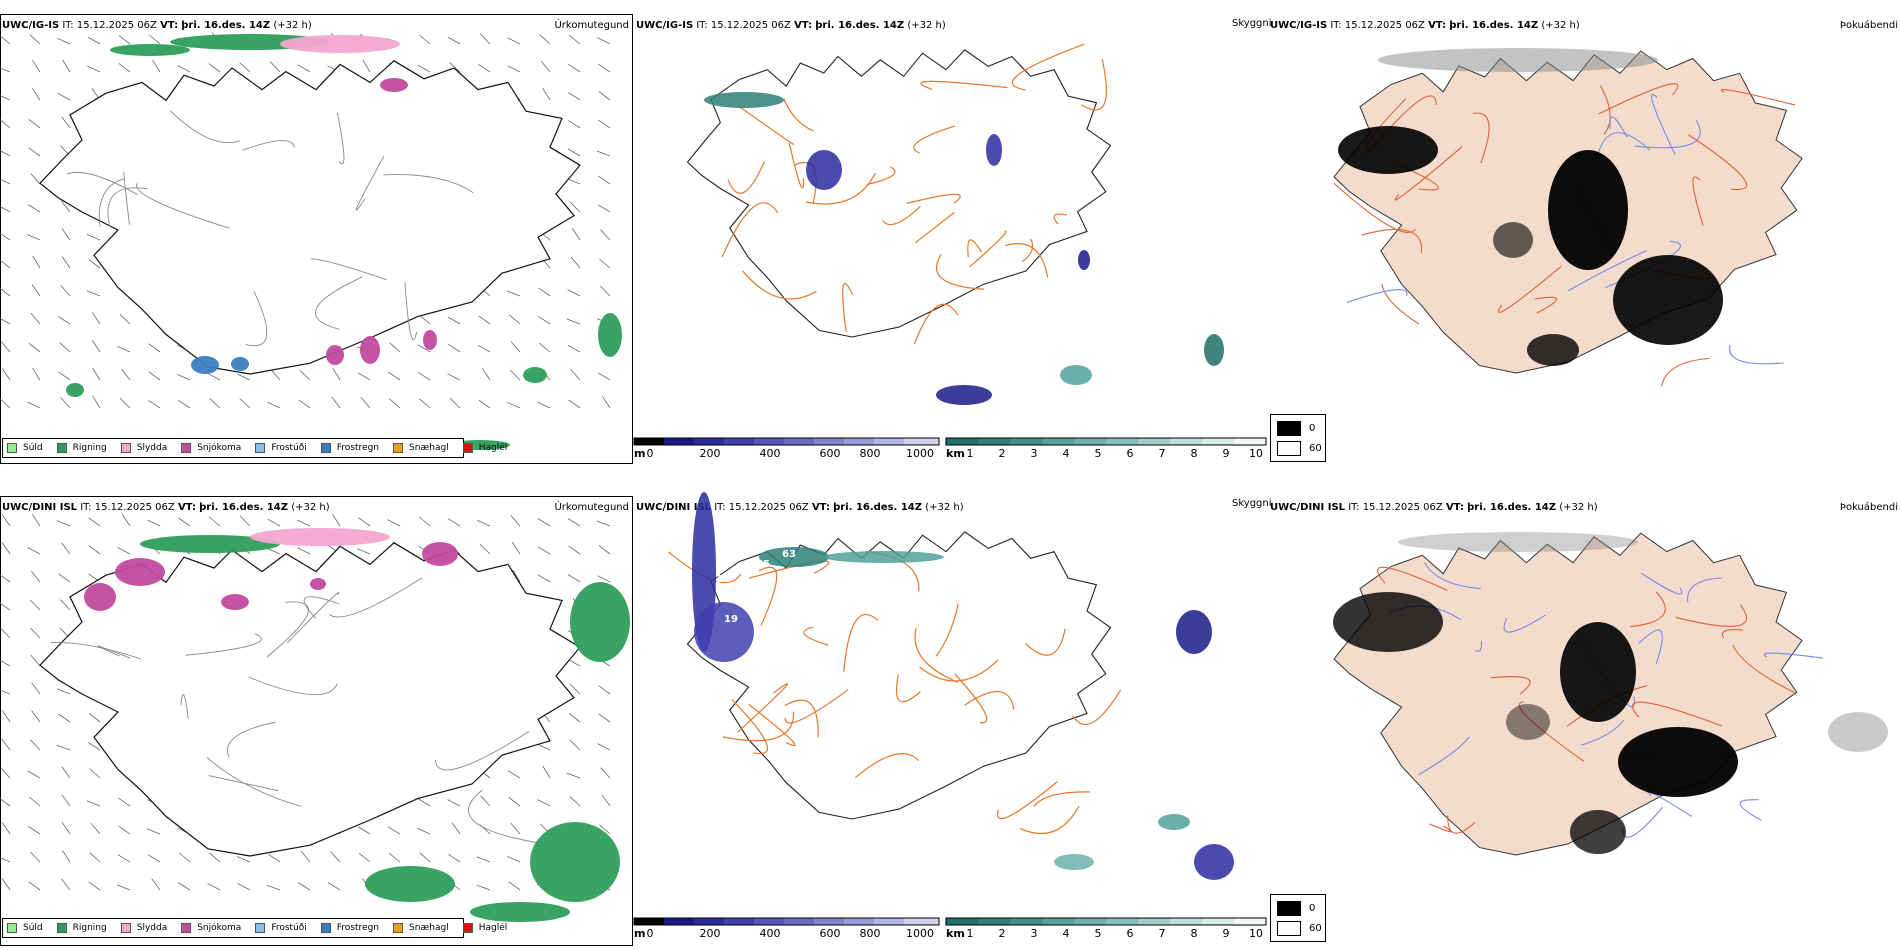 Image resolution: width=1900 pixels, height=950 pixels. Describe the element at coordinates (1034, 453) in the screenshot. I see `tick: 3` at that location.